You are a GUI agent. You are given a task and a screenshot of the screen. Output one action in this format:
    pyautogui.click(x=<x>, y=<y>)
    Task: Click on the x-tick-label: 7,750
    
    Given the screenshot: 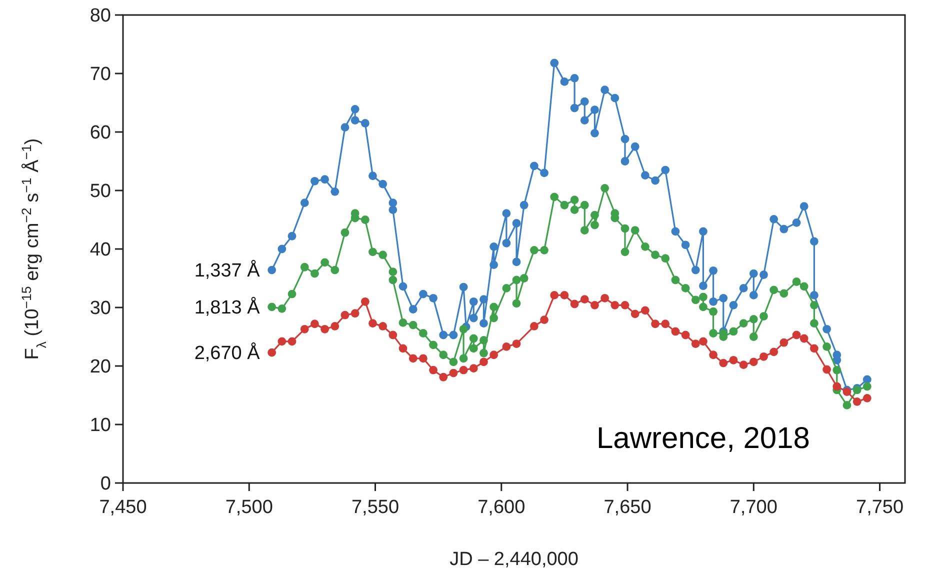 What is the action you would take?
    pyautogui.click(x=880, y=507)
    